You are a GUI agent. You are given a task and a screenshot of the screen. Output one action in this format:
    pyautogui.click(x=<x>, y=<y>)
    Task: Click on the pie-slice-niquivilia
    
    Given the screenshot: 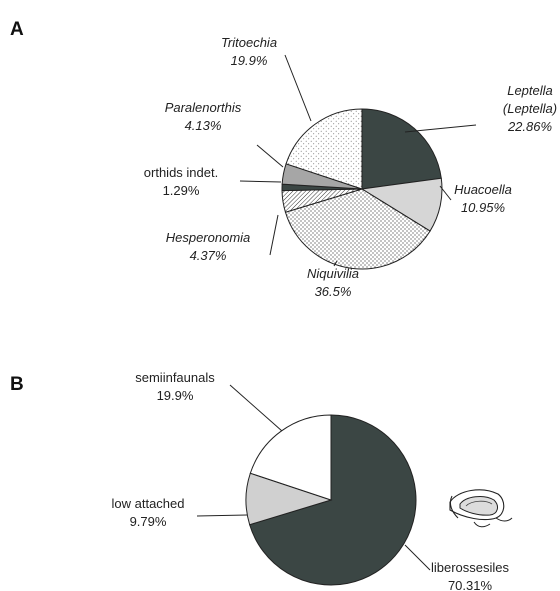 What is the action you would take?
    pyautogui.click(x=357, y=229)
    